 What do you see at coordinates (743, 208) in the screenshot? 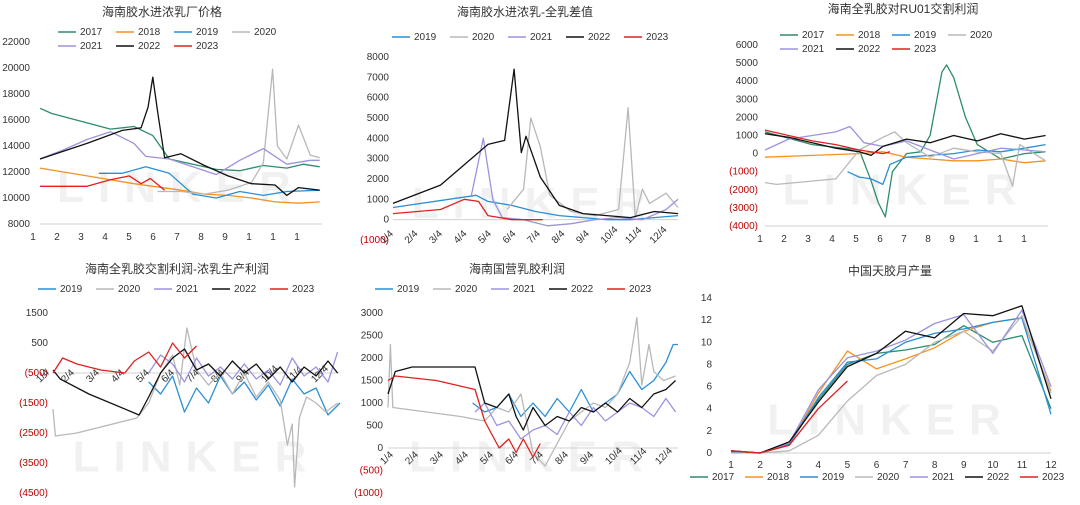
I see `y-tick-label: (3000)` at bounding box center [743, 208].